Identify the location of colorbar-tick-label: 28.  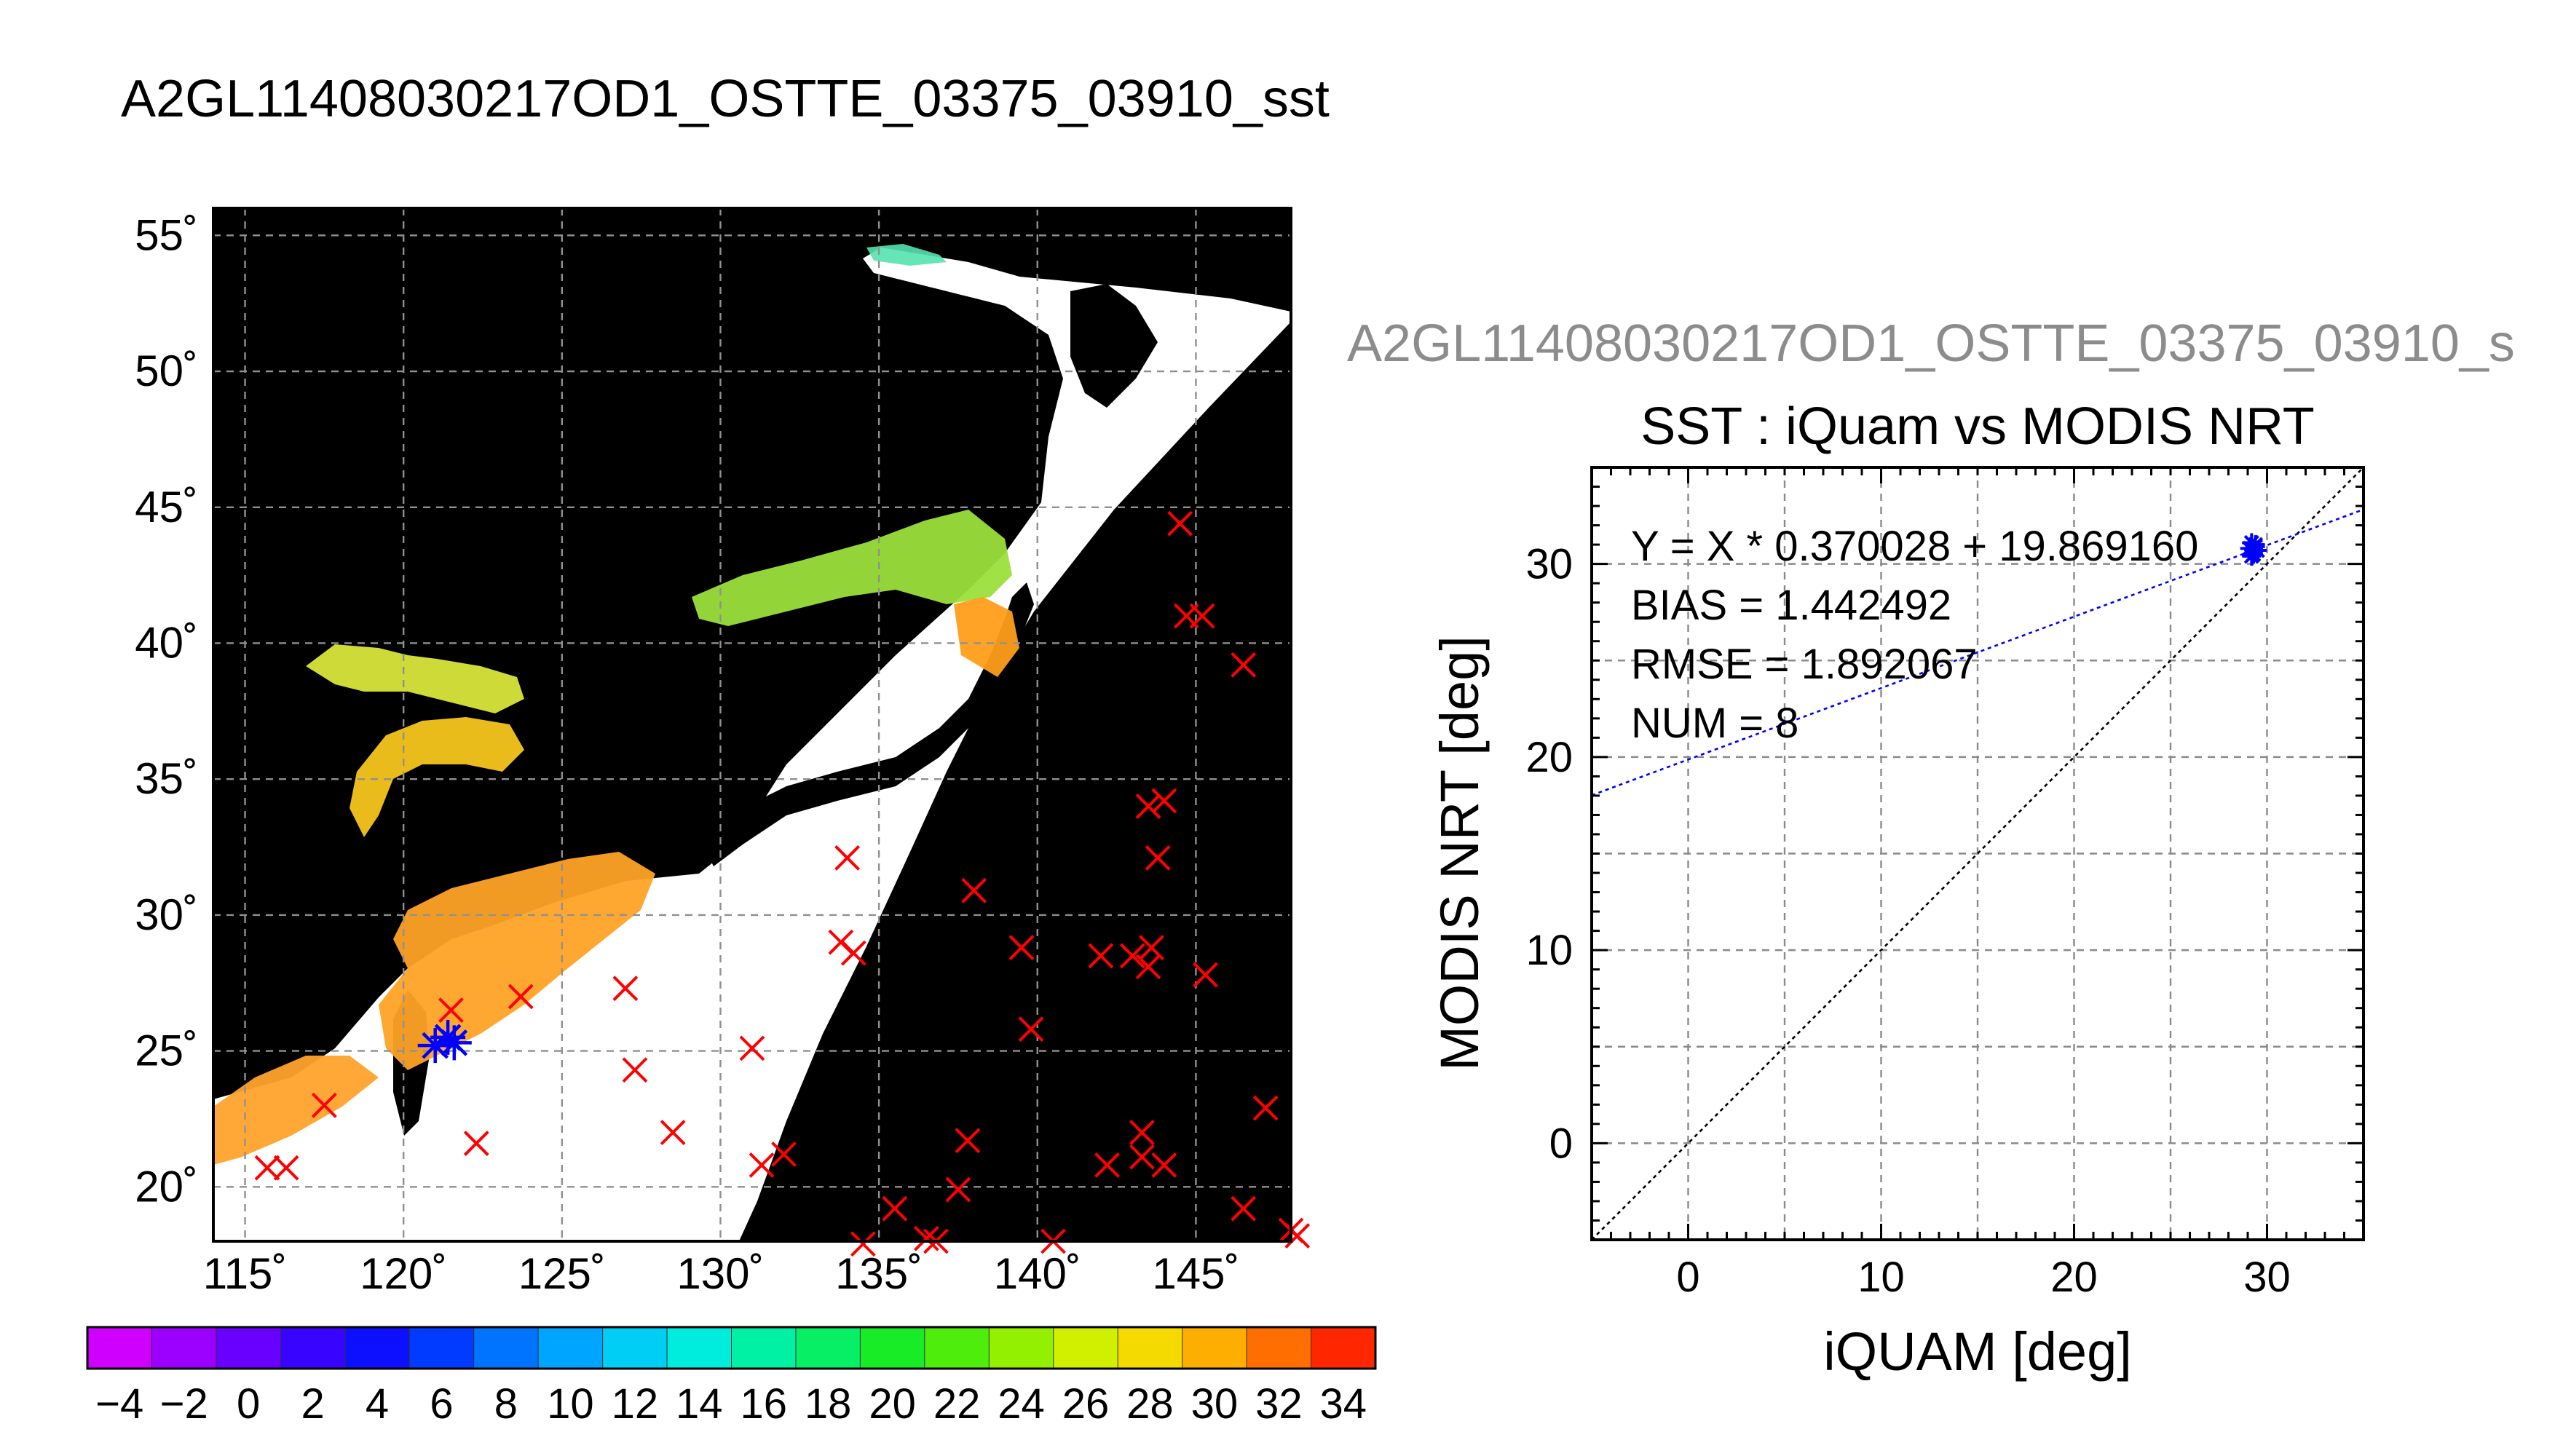
(1150, 1404).